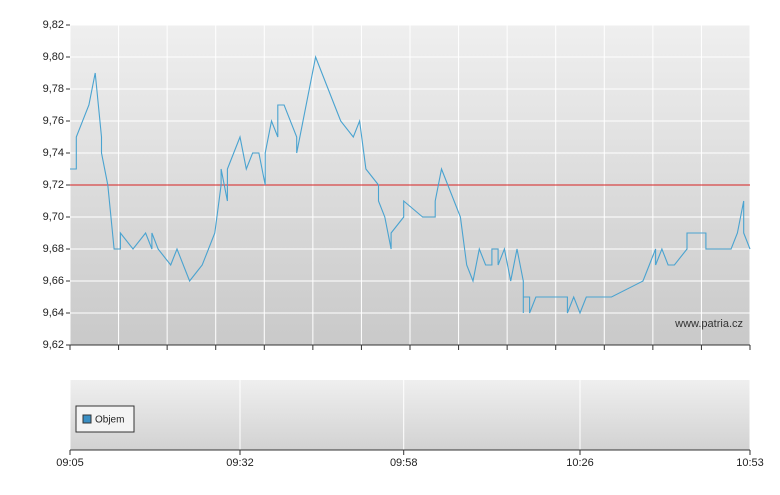  I want to click on volume-area, so click(410, 415).